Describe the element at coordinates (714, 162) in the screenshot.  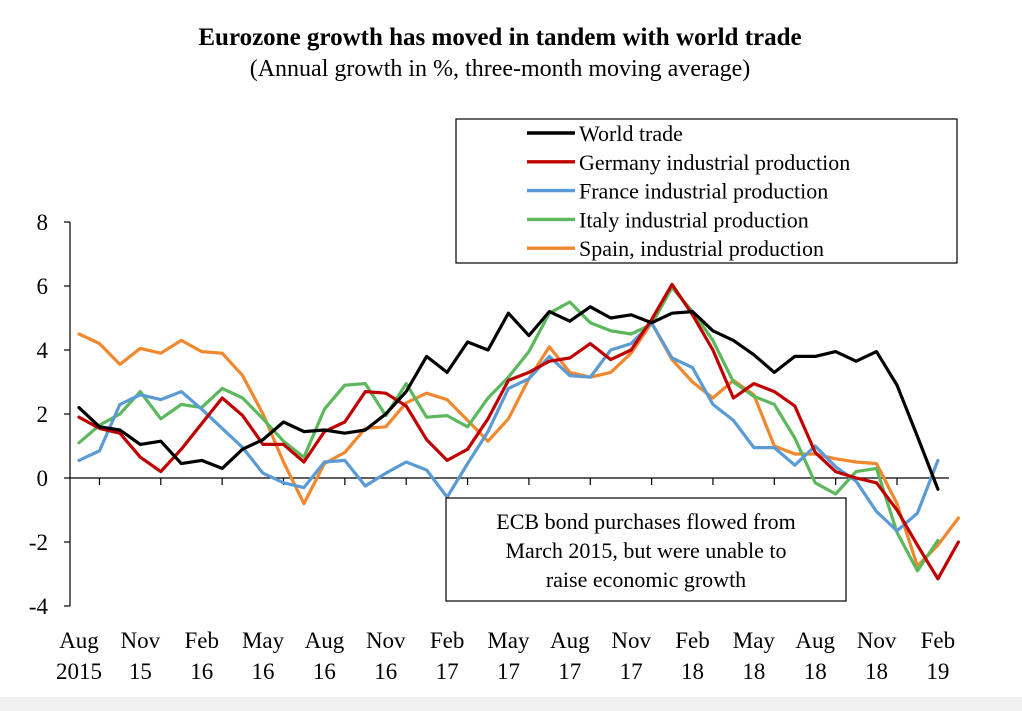
I see `legend-entry: Germany industrial production` at that location.